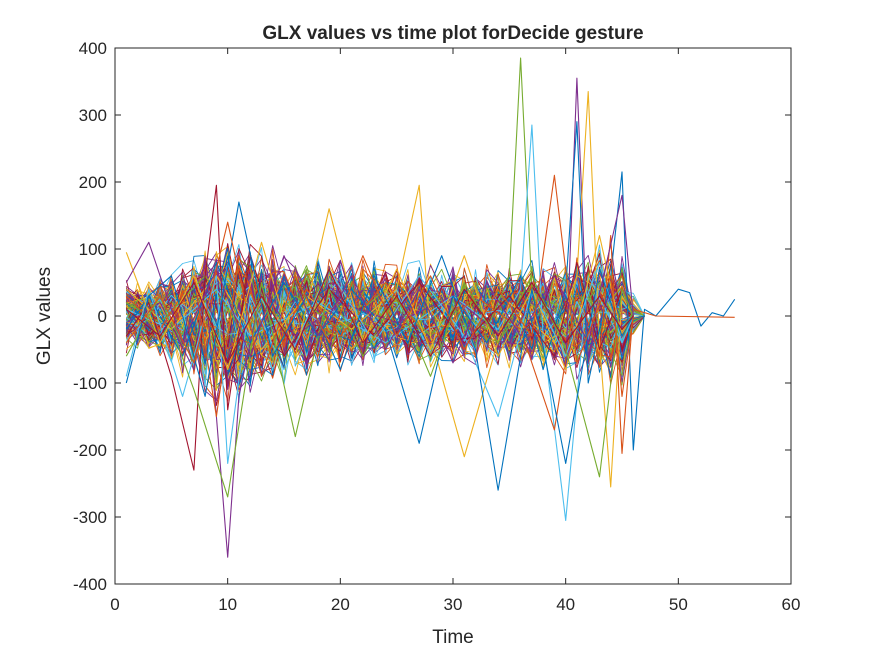 Image resolution: width=875 pixels, height=661 pixels. What do you see at coordinates (227, 604) in the screenshot?
I see `x-tick-label: 10` at bounding box center [227, 604].